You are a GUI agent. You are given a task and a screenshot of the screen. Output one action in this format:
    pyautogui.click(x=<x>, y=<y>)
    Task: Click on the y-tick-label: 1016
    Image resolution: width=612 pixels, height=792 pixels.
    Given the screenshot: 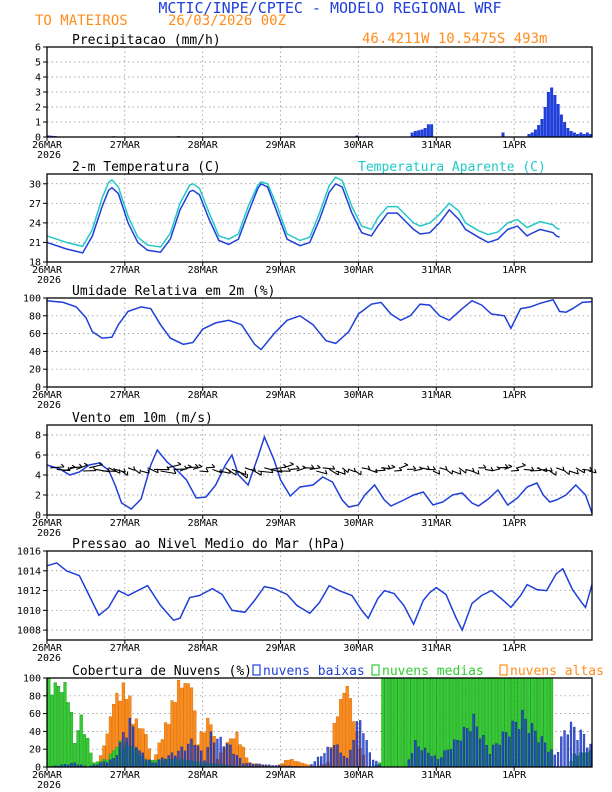 What is the action you would take?
    pyautogui.click(x=29, y=552)
    